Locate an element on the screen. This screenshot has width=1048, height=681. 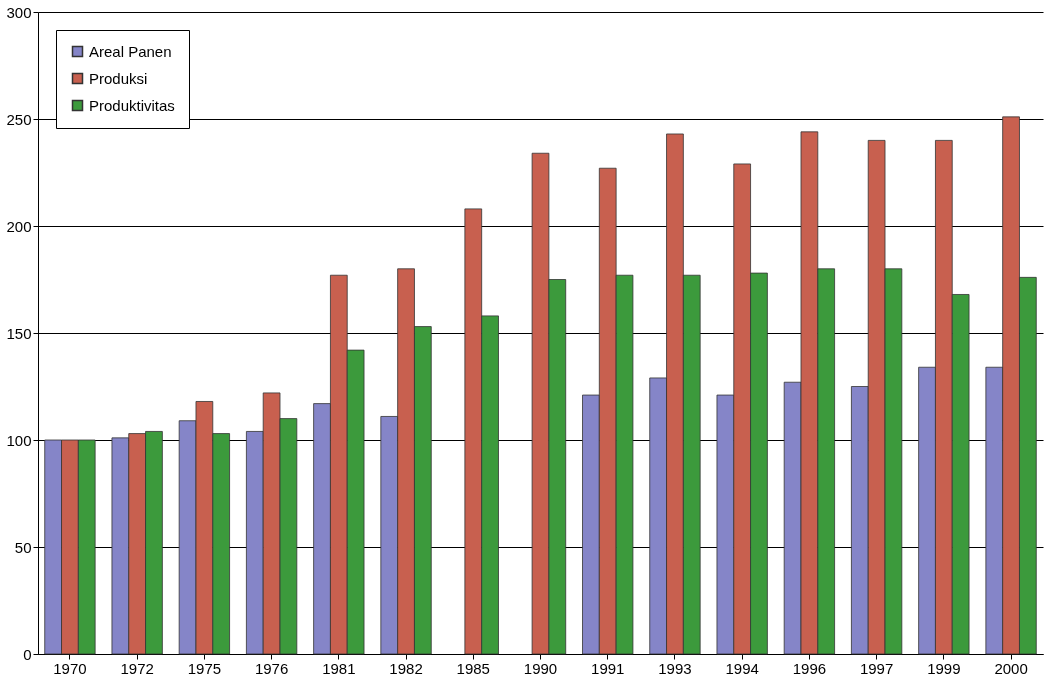
x-tick-label: 1981 is located at coordinates (339, 668).